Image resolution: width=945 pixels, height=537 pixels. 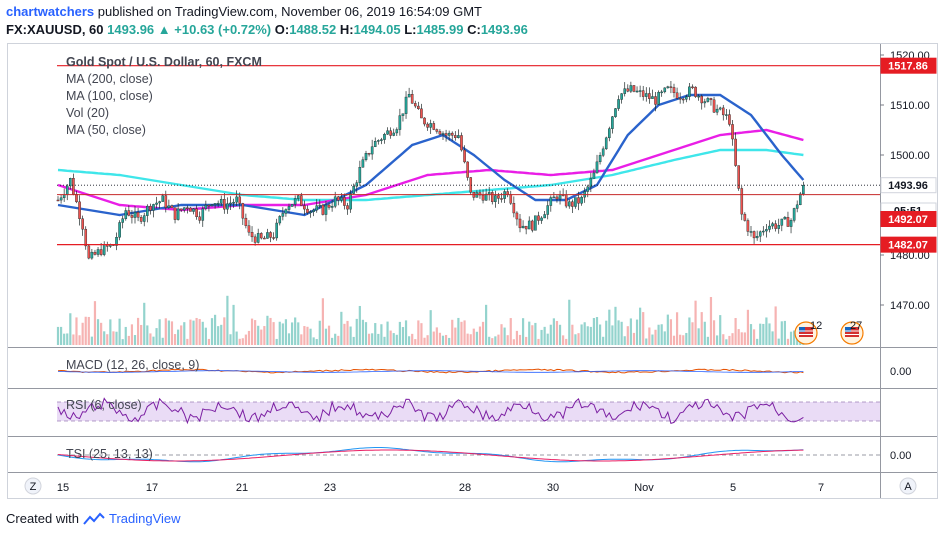 I want to click on macd-signal-line, so click(x=430, y=371).